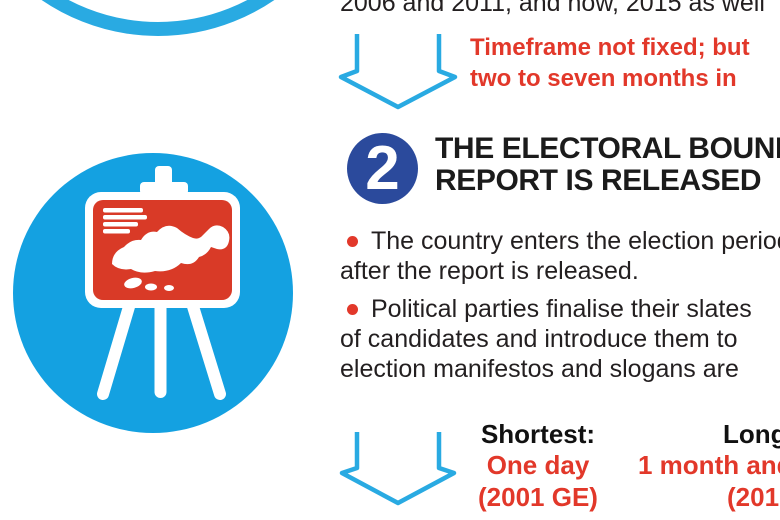  I want to click on shortest-value: One day, so click(538, 465).